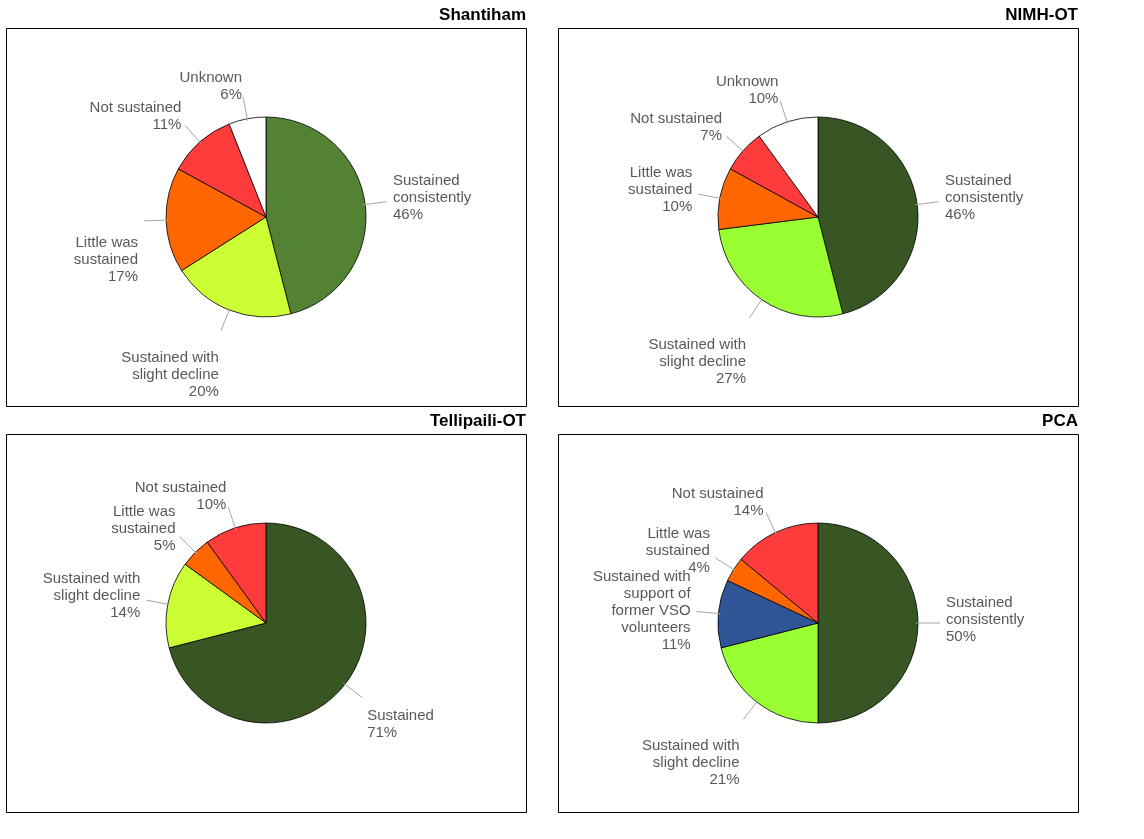 The height and width of the screenshot is (839, 1144). What do you see at coordinates (731, 377) in the screenshot?
I see `data-label: 27%` at bounding box center [731, 377].